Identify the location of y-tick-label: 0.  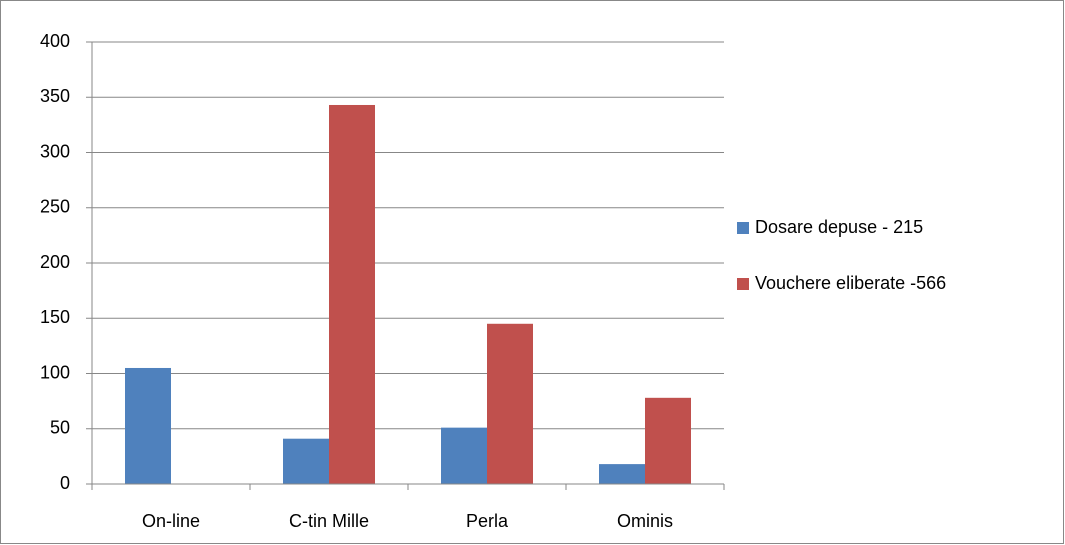
(65, 483).